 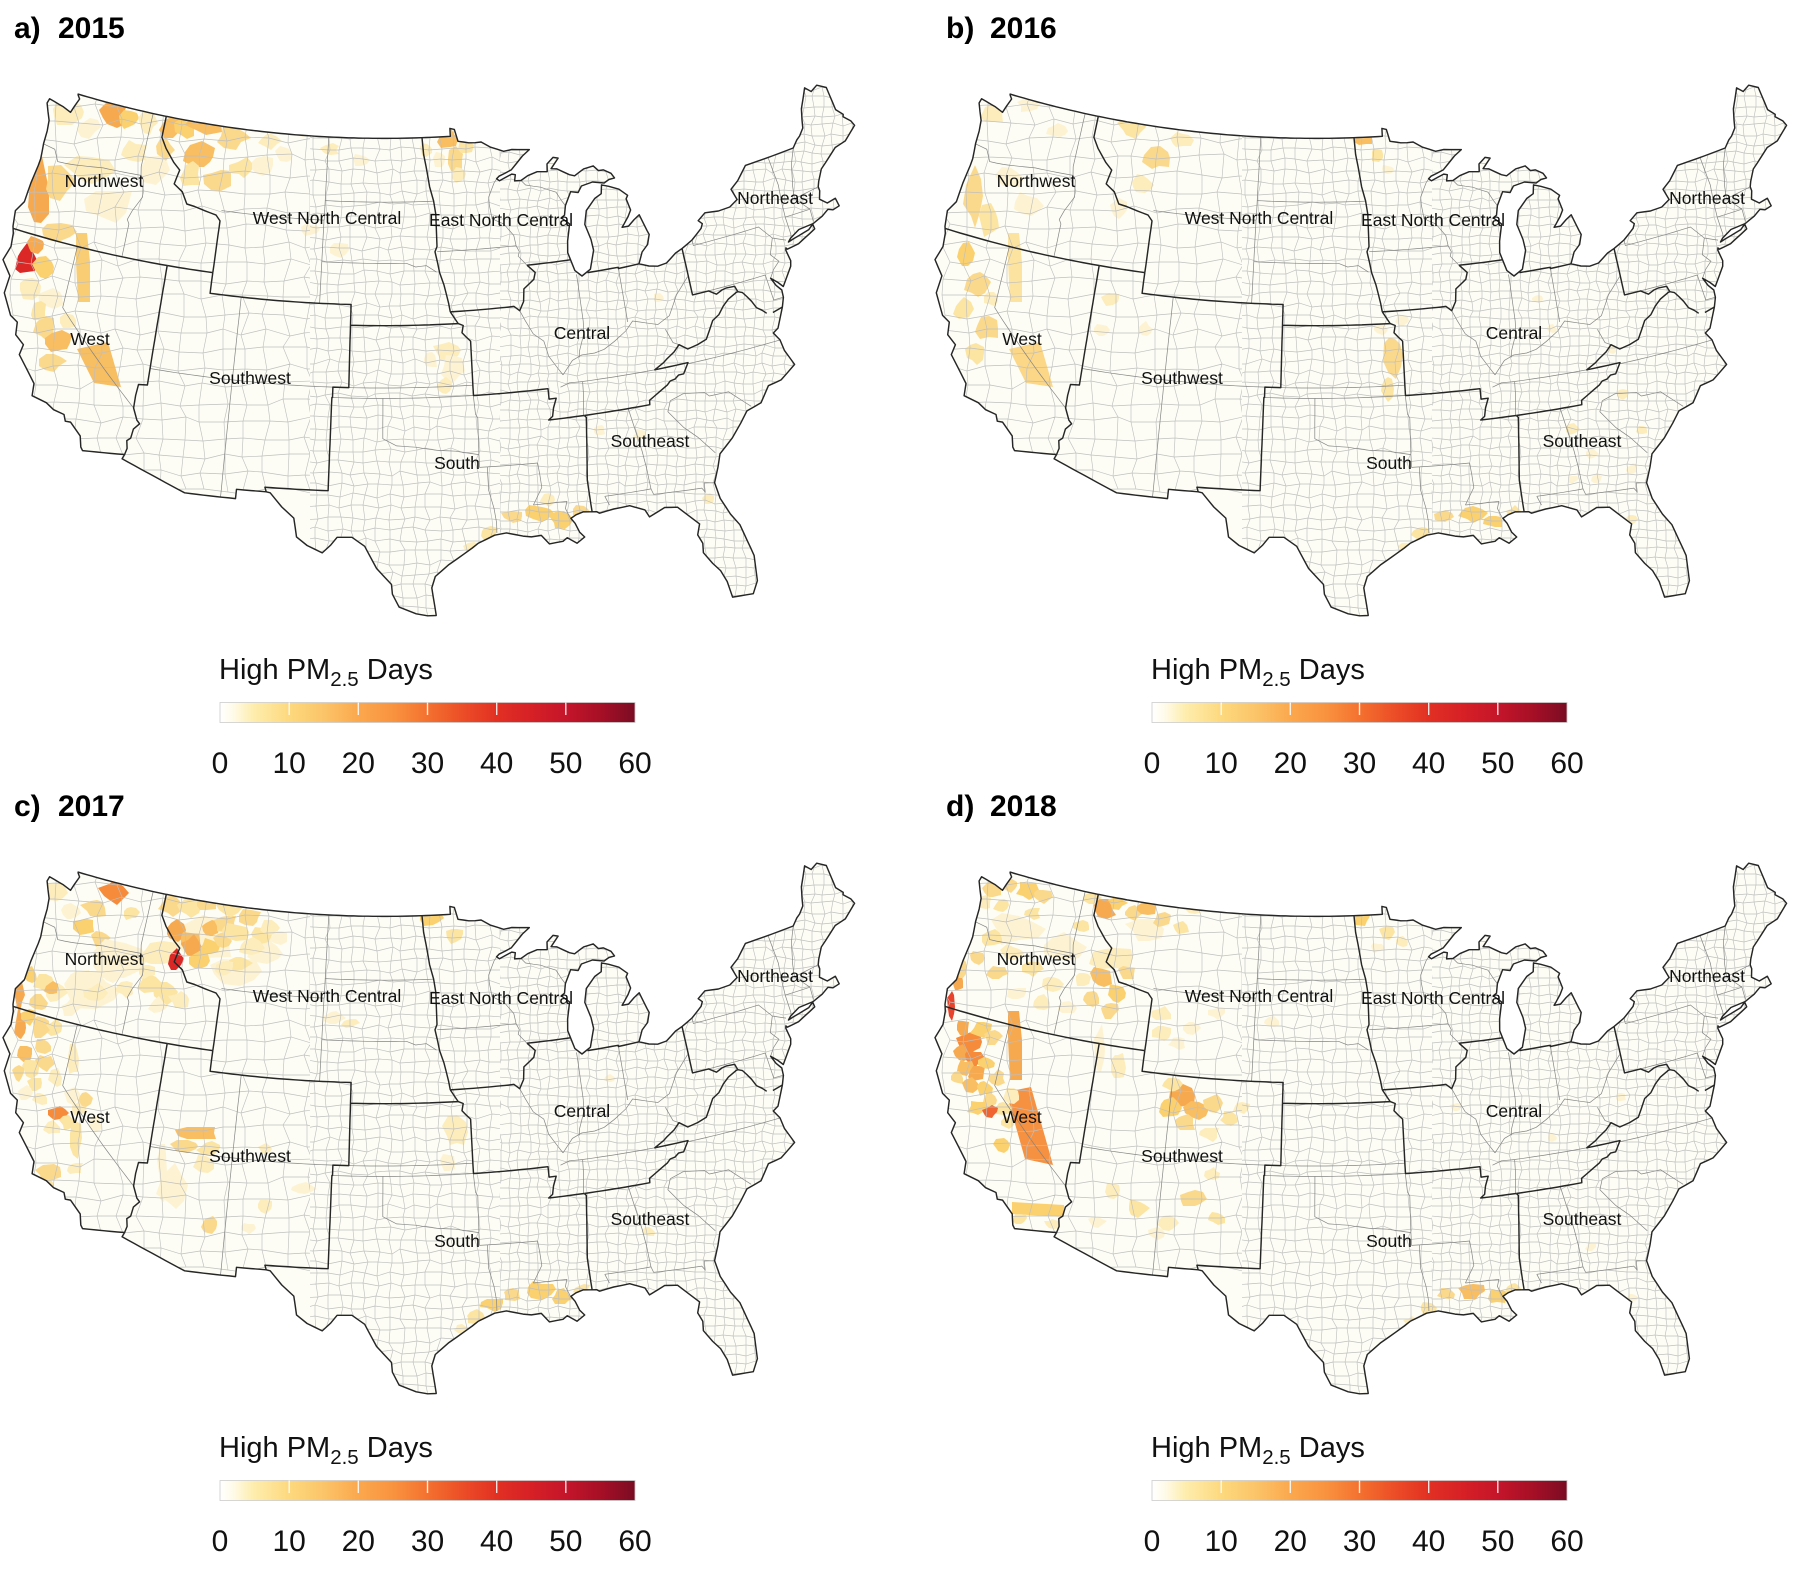 I want to click on svg-text:b)2016: b) 2016, so click(x=1001, y=28).